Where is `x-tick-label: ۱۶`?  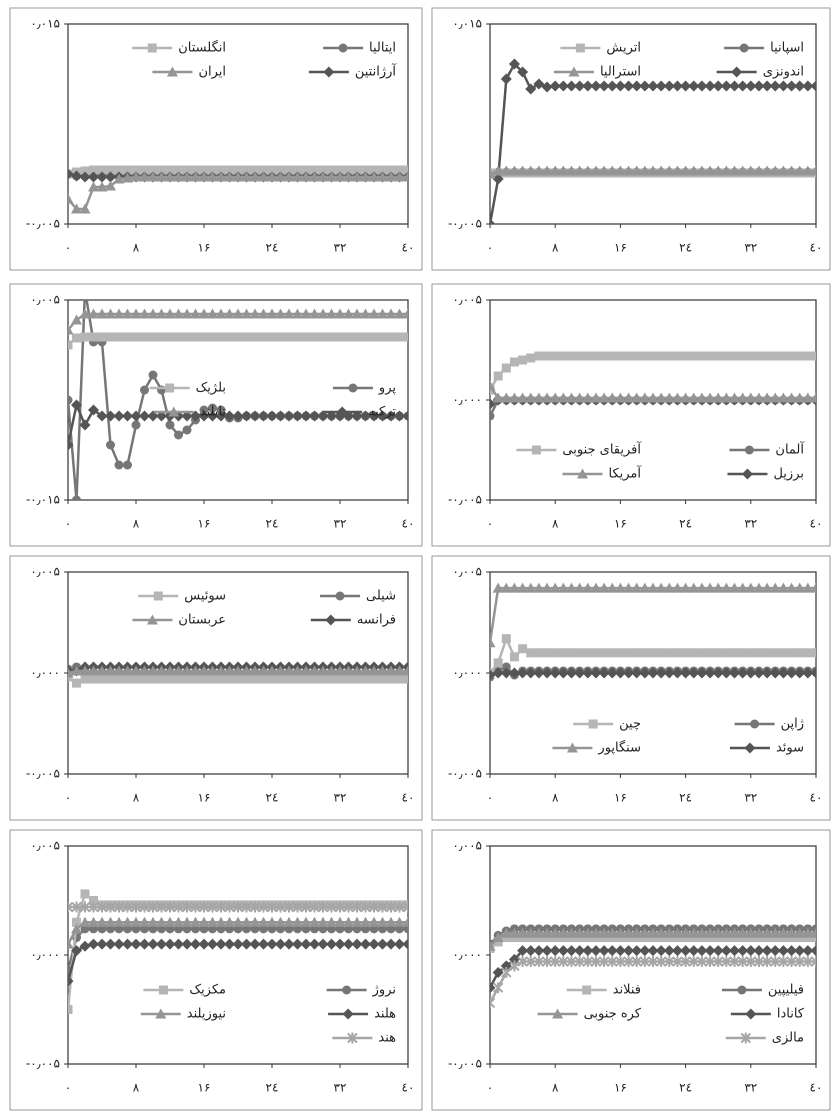
x-tick-label: ۱۶ is located at coordinates (204, 1088).